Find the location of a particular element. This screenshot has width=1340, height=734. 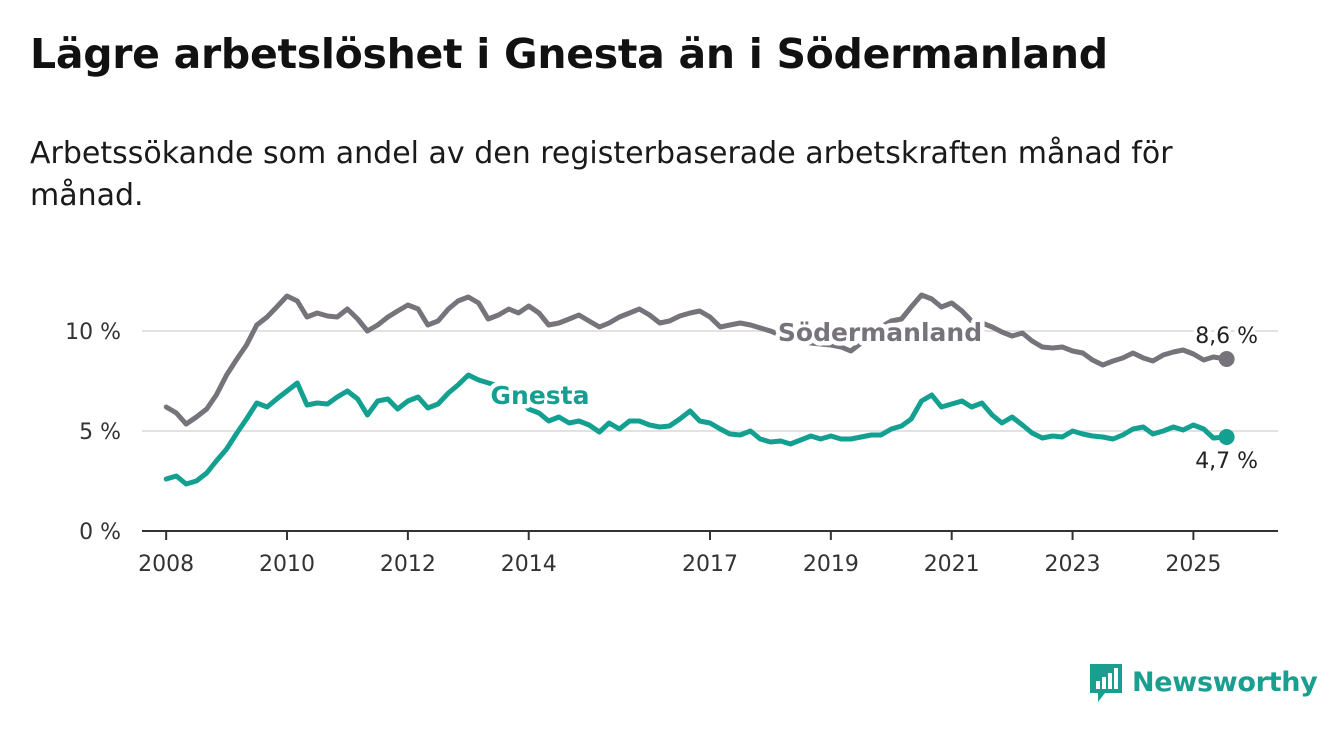

series-line-södermanland is located at coordinates (696, 359).